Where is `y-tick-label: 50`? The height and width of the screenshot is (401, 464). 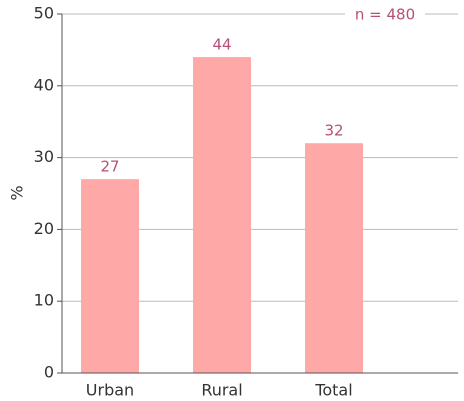 y-tick-label: 50 is located at coordinates (44, 13).